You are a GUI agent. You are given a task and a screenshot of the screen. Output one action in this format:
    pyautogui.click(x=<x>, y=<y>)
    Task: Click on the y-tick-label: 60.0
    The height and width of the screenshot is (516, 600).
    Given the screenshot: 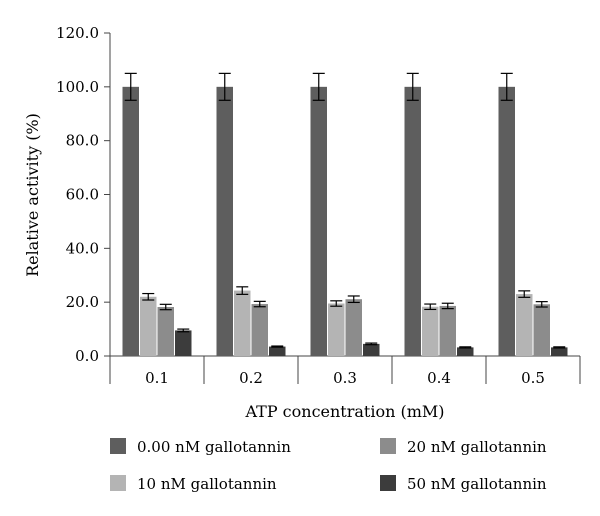 What is the action you would take?
    pyautogui.click(x=82, y=195)
    